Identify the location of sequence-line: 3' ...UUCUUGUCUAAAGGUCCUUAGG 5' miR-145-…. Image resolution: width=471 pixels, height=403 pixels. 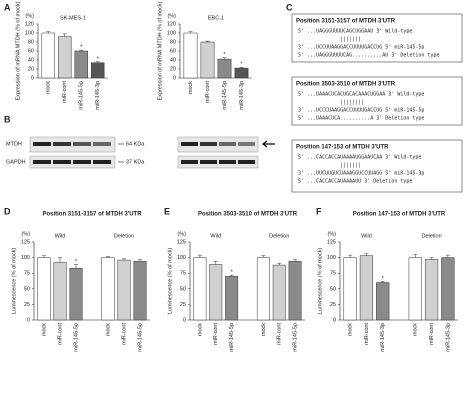
(361, 174).